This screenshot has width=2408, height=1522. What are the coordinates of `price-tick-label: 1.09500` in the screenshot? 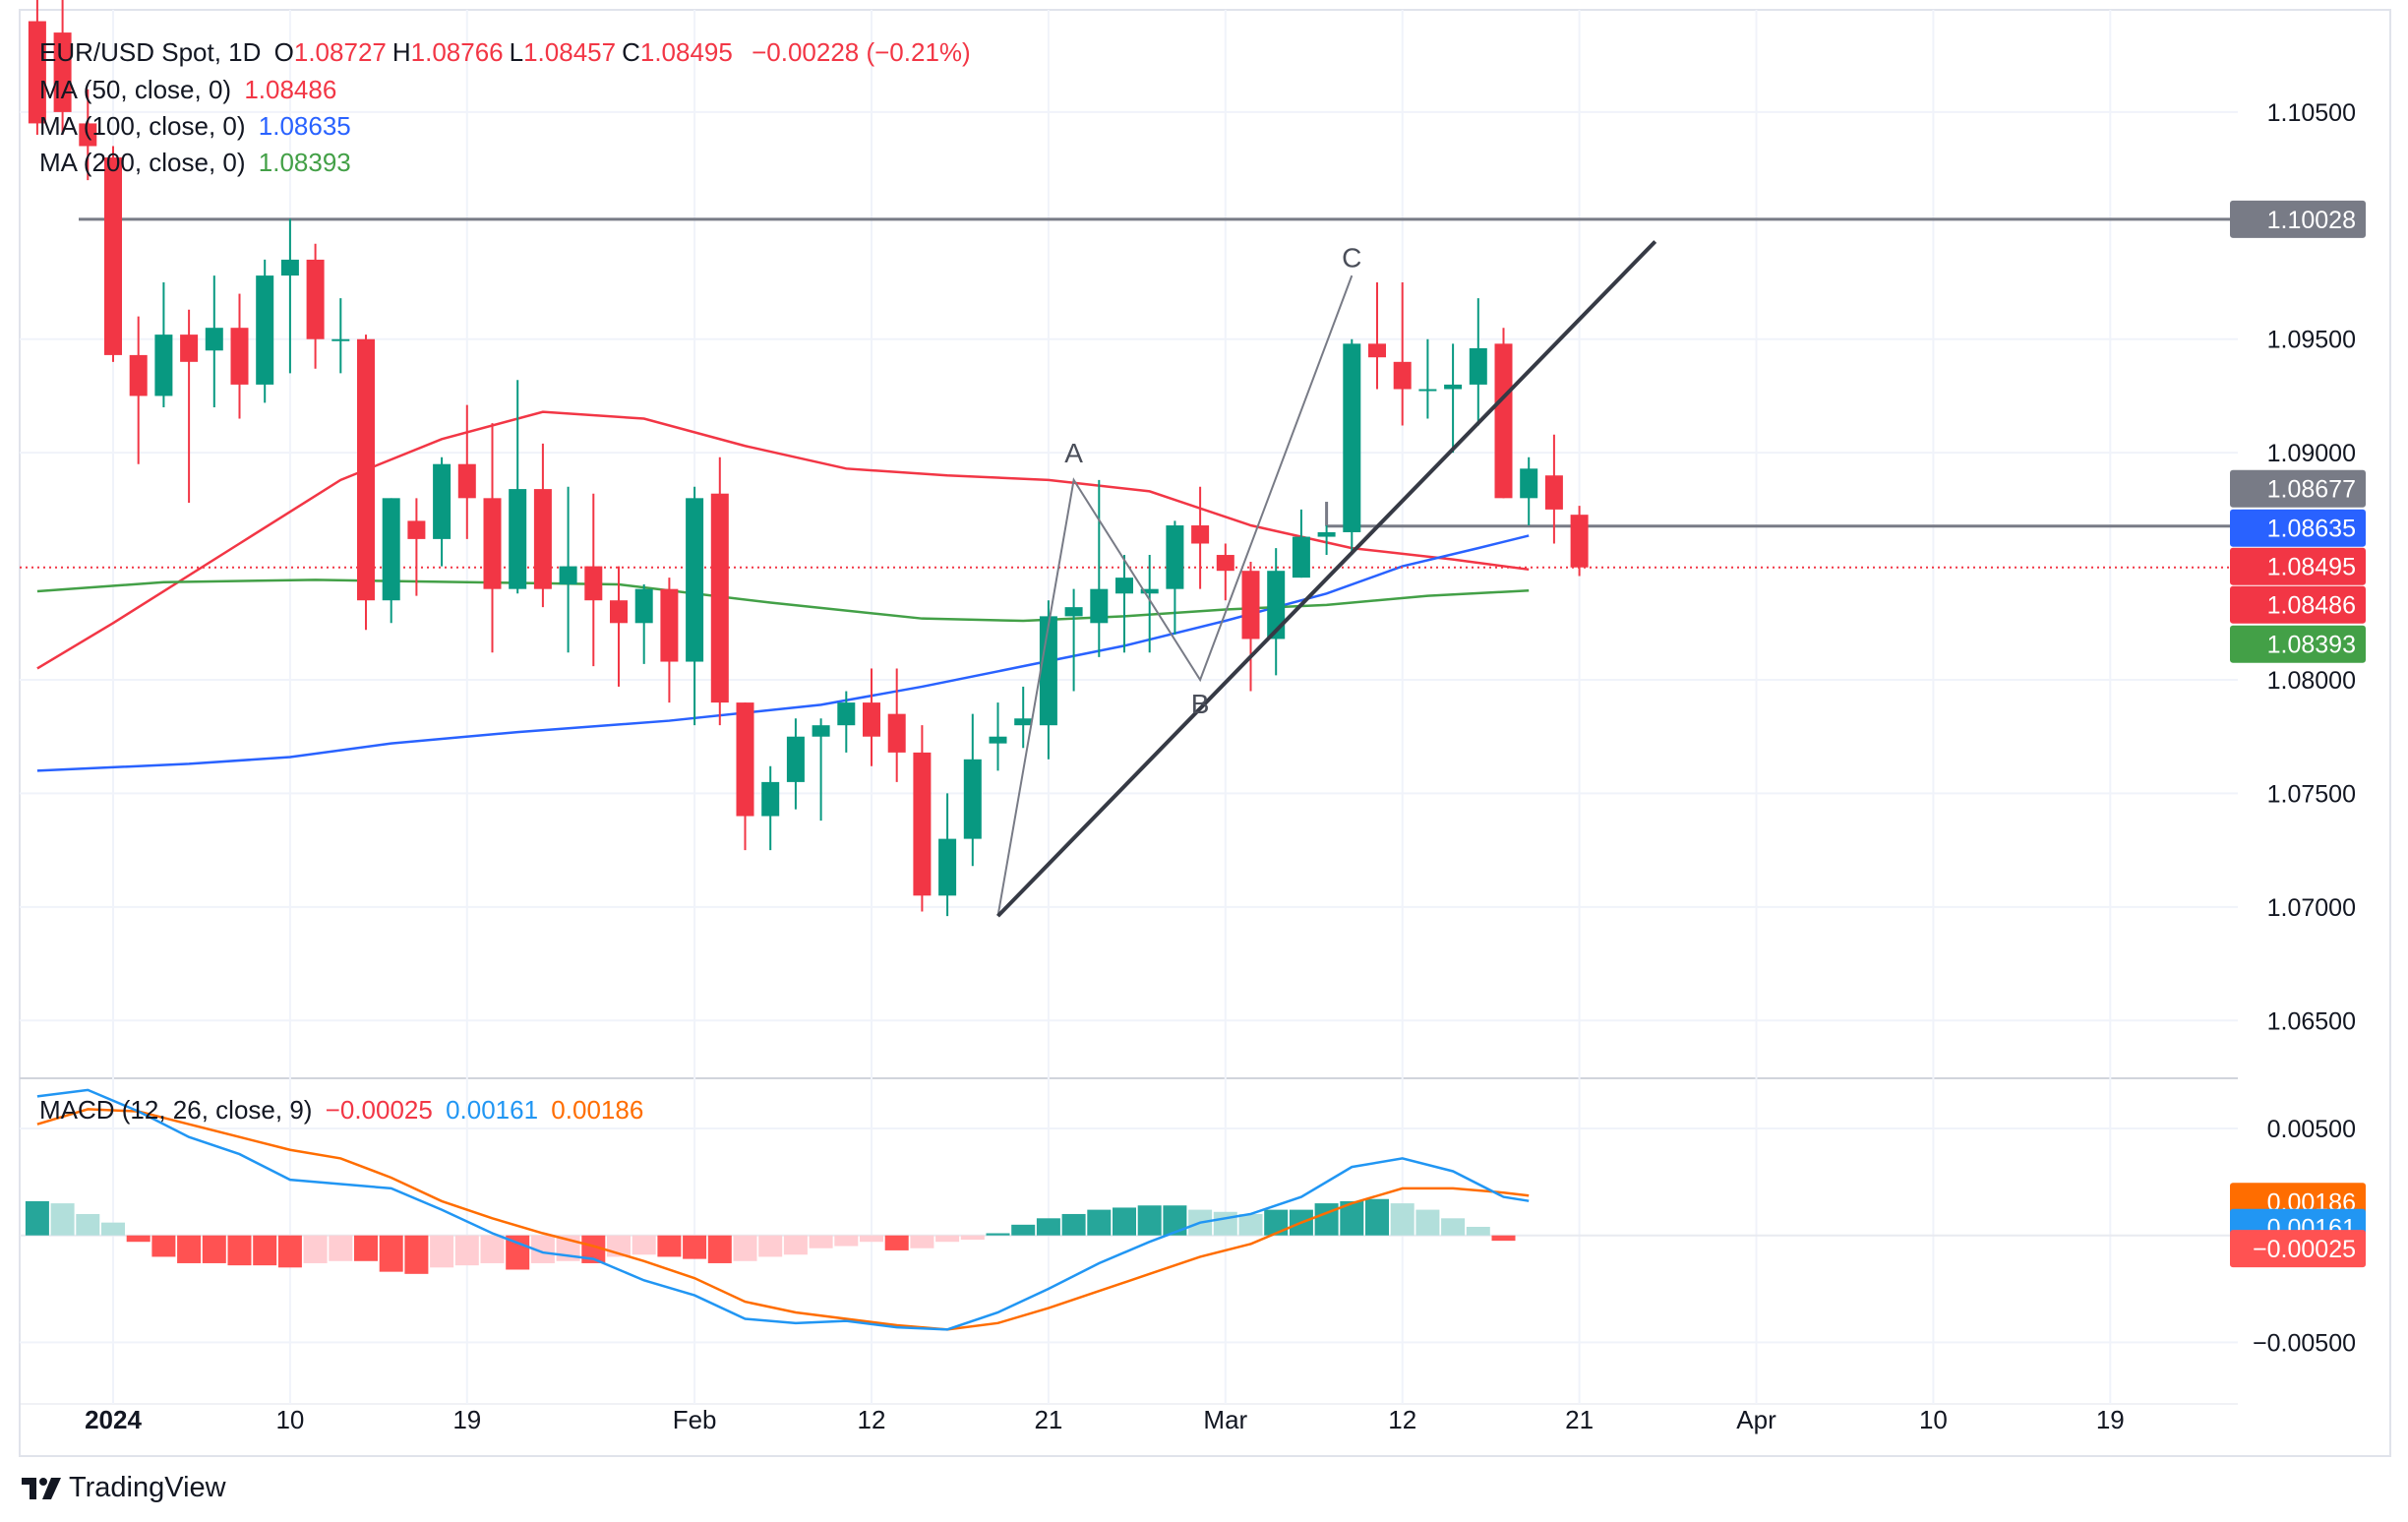 It's located at (2311, 340).